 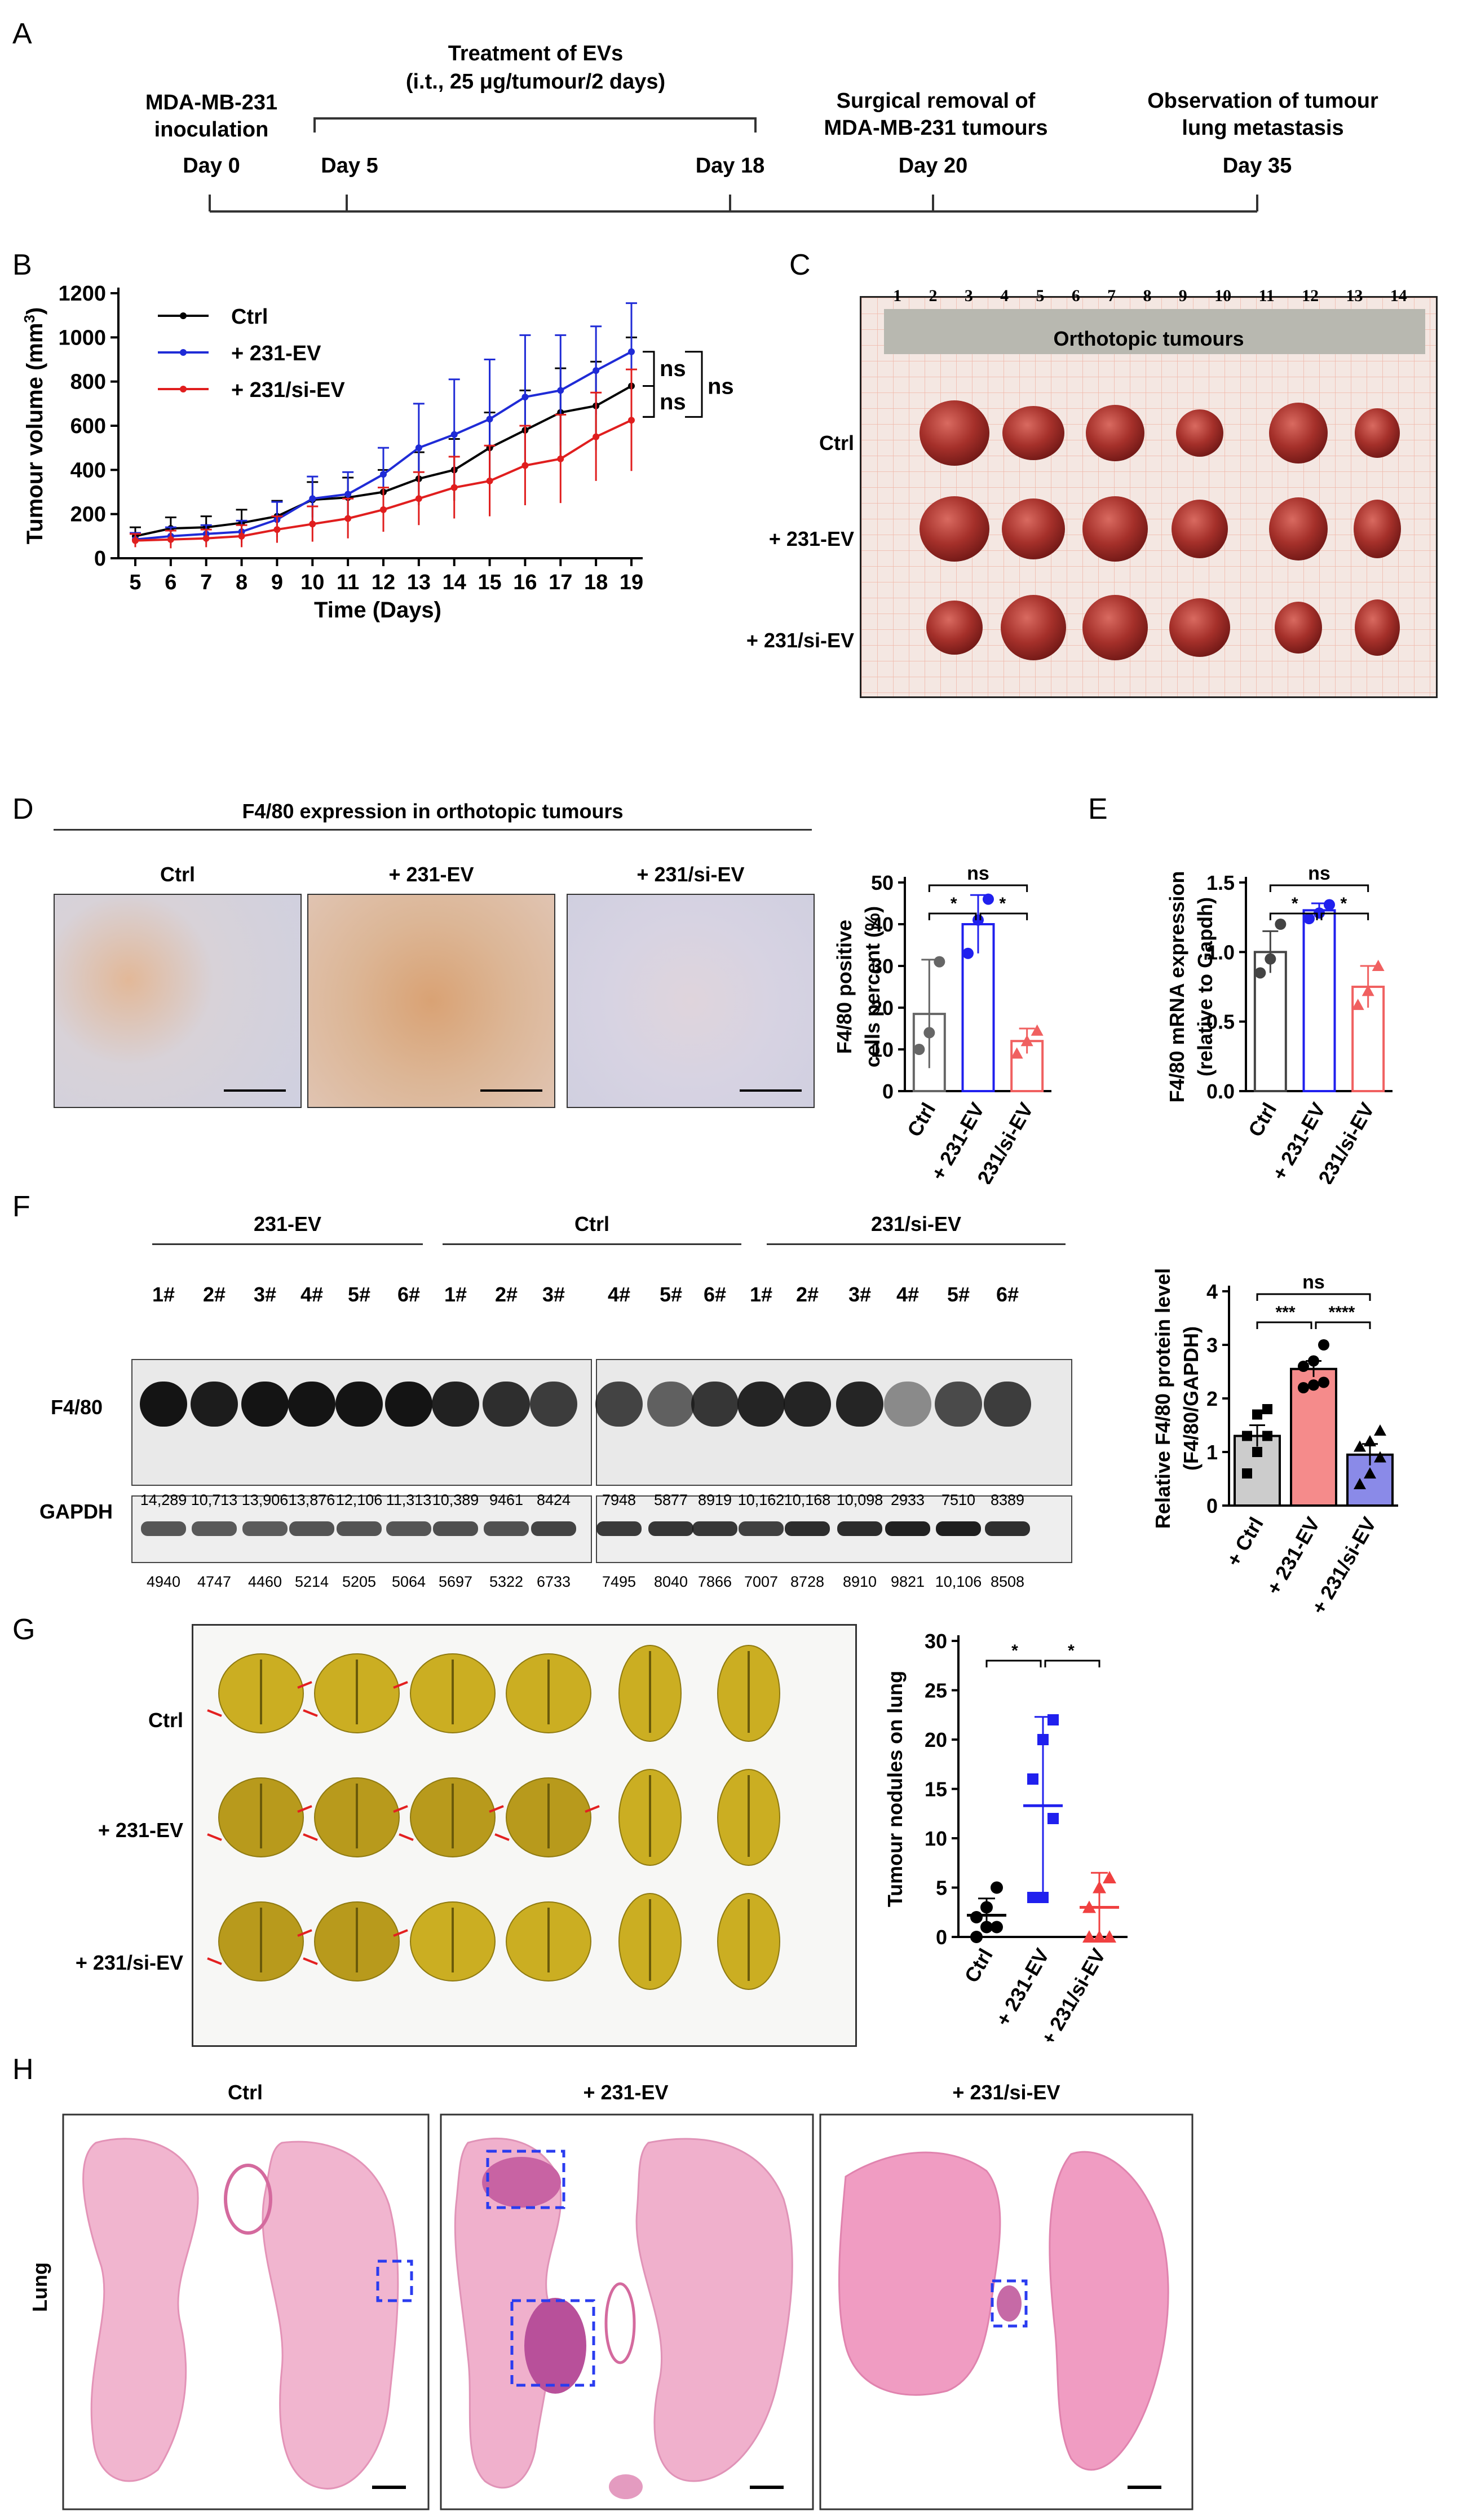 I want to click on y-tick-label: 1200, so click(x=82, y=294).